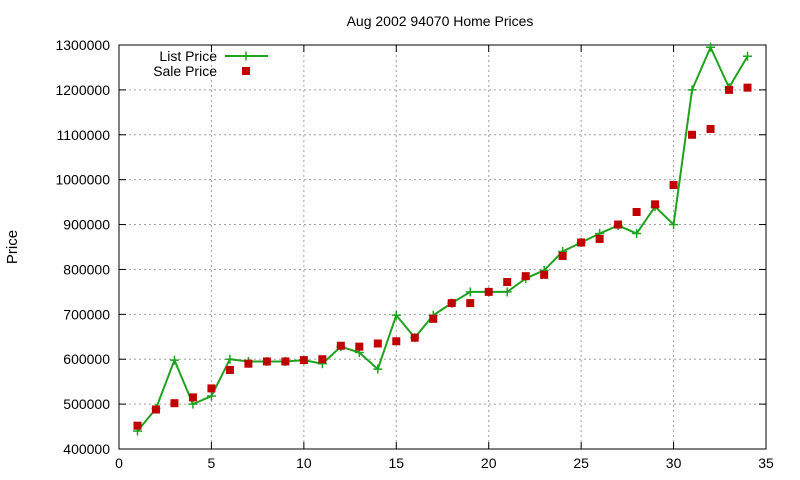  Describe the element at coordinates (119, 463) in the screenshot. I see `x-tick-label: 0` at that location.